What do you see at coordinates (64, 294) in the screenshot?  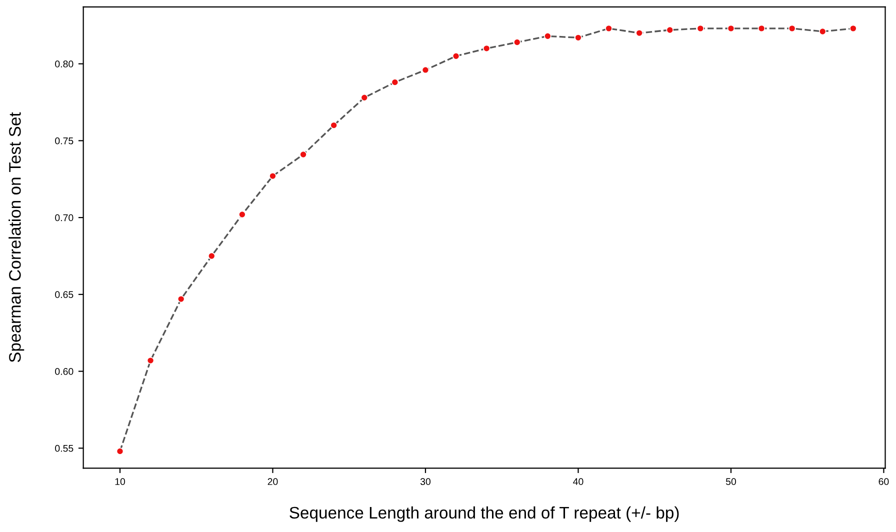 I see `y-tick-label: 0.65` at bounding box center [64, 294].